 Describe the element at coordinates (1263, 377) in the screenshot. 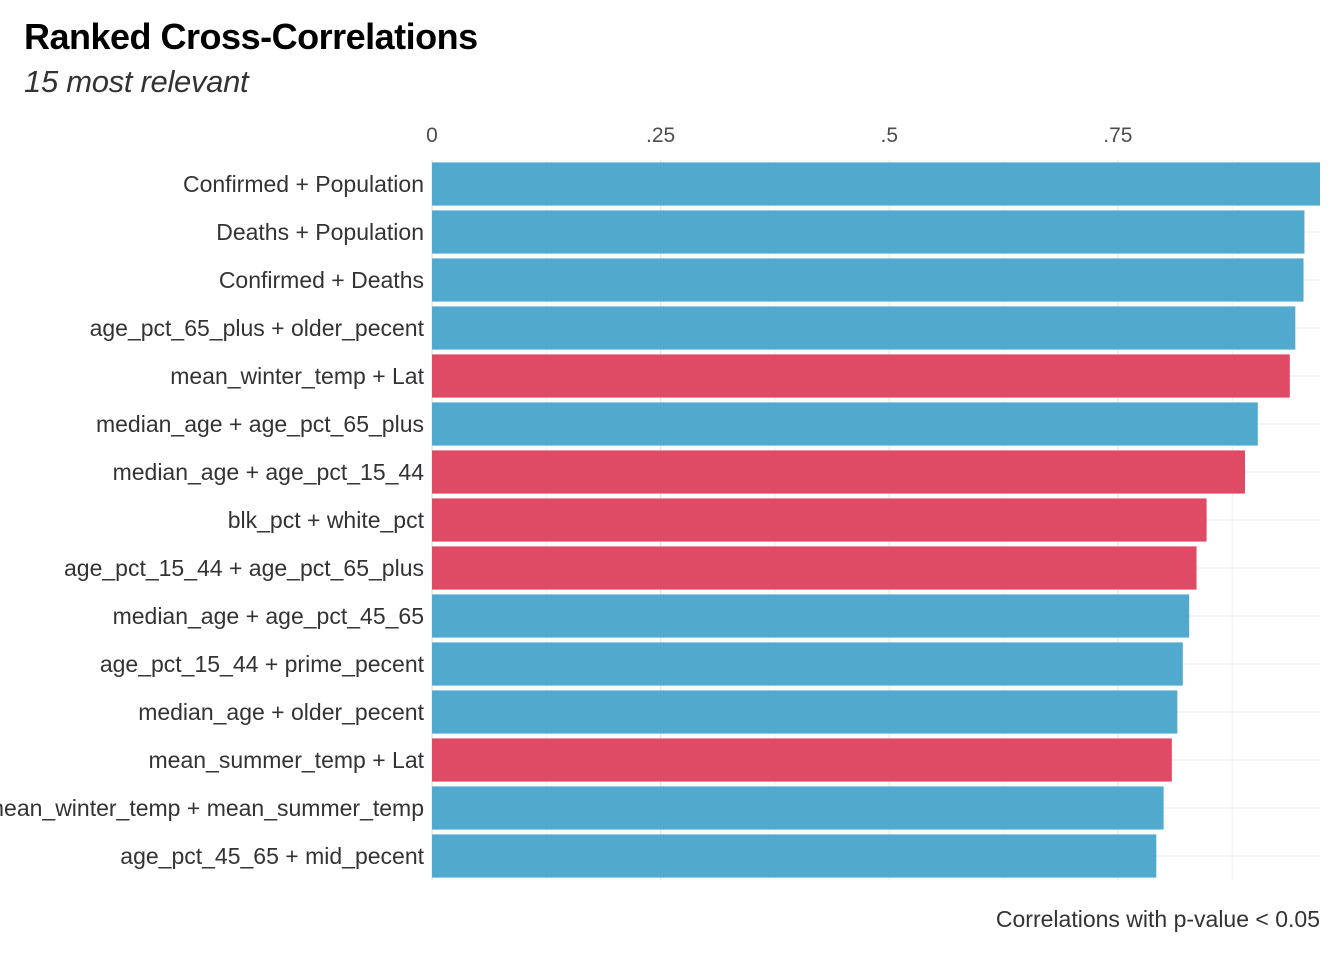

I see `value-label: -.938` at that location.